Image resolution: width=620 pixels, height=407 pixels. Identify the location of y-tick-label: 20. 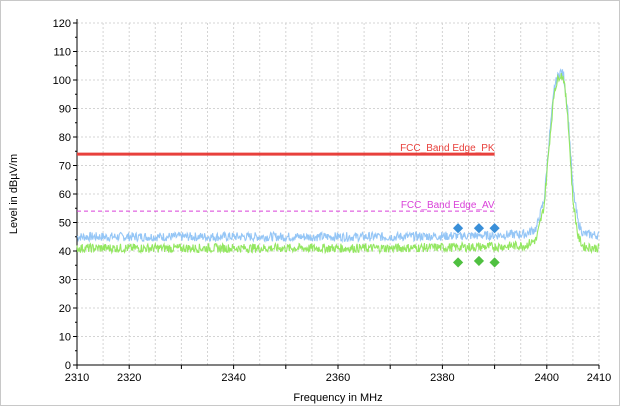
(65, 309).